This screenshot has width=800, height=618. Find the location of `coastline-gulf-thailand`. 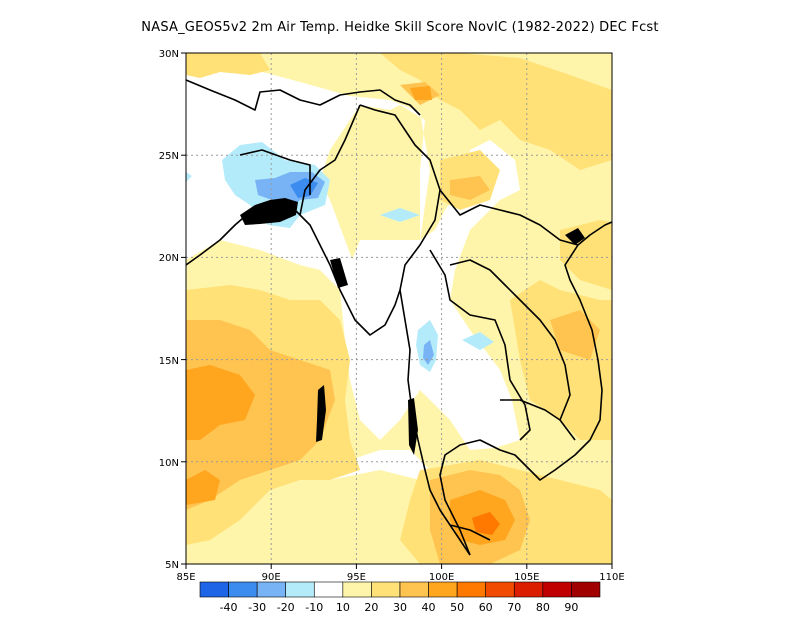

coastline-gulf-thailand is located at coordinates (525, 388).